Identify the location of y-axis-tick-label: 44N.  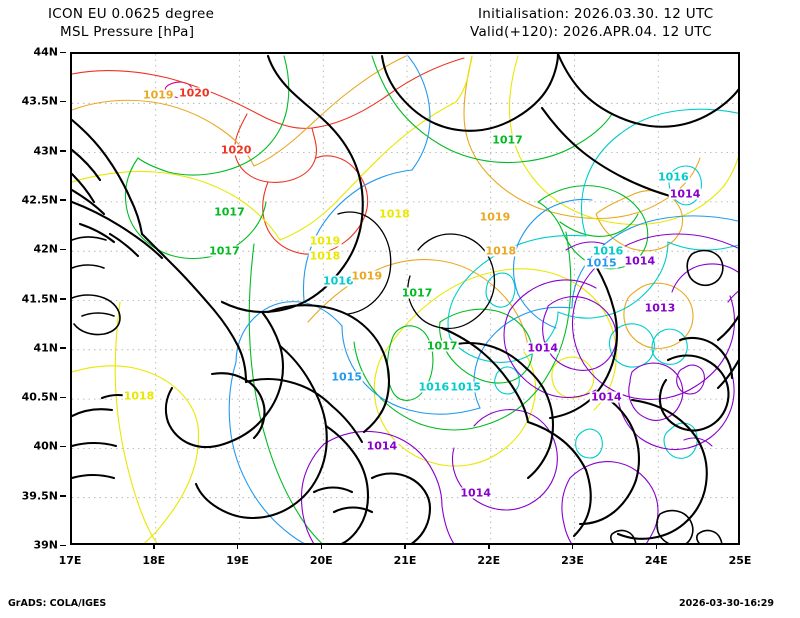
(45, 52).